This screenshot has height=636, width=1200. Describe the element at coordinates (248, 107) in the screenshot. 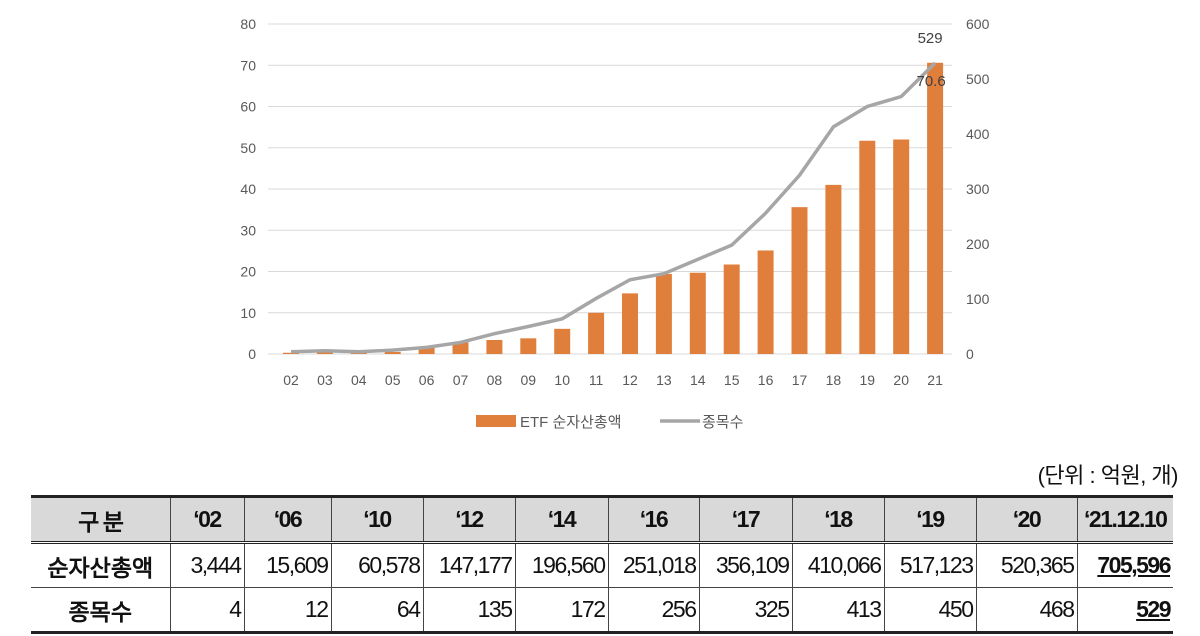

I see `y-left-tick: 60` at that location.